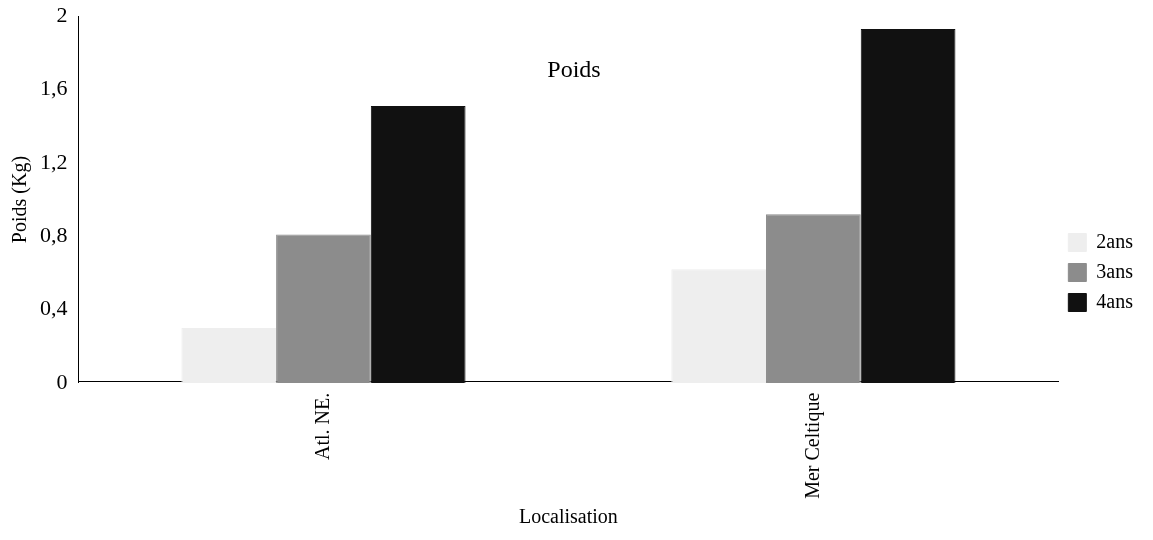  I want to click on y-tick-label: 0, so click(62, 381).